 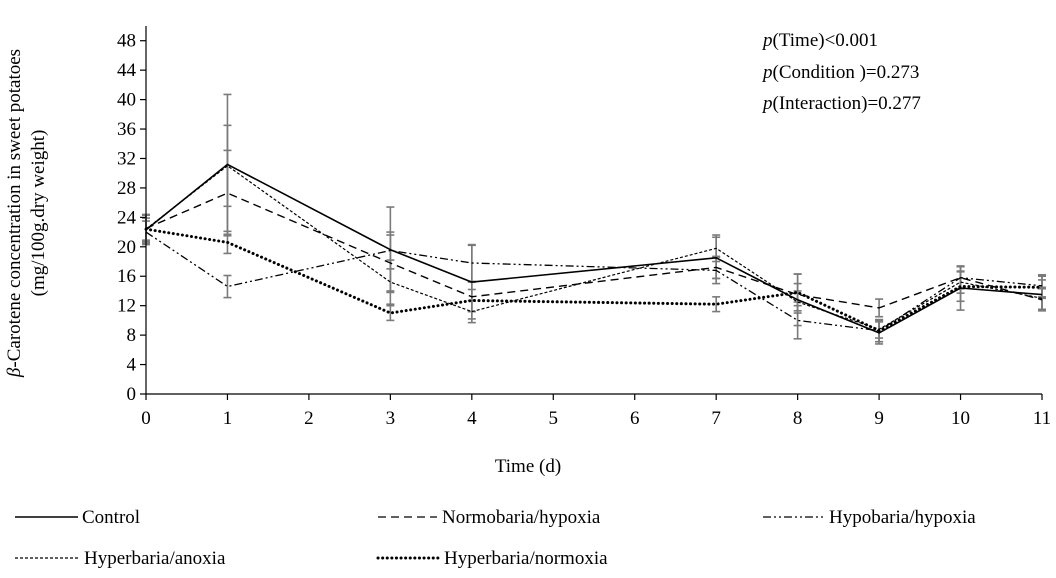 I want to click on y-tick-label: 36, so click(x=126, y=129).